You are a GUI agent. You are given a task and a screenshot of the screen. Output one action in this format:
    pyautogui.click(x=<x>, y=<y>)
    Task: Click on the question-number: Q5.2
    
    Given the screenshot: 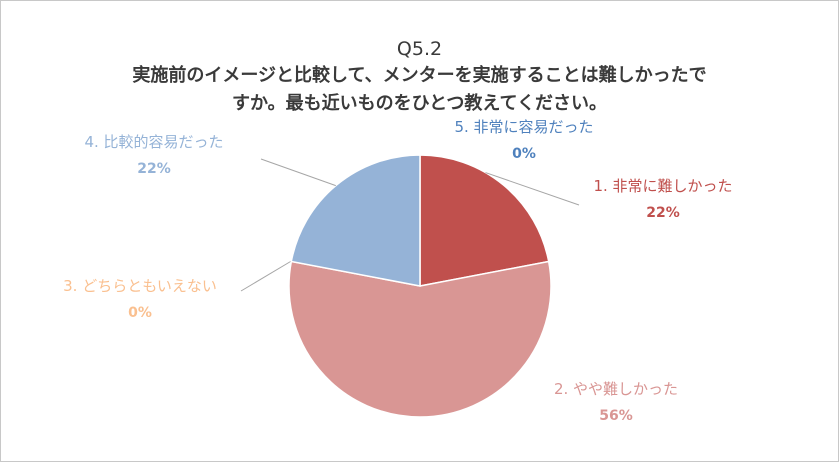 What is the action you would take?
    pyautogui.click(x=419, y=49)
    